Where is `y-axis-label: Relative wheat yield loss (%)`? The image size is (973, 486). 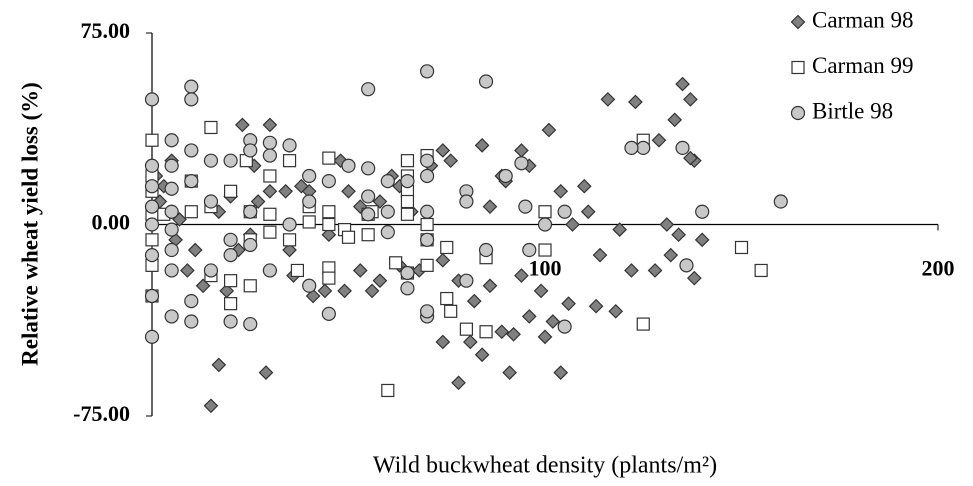
y-axis-label: Relative wheat yield loss (%) is located at coordinates (29, 224).